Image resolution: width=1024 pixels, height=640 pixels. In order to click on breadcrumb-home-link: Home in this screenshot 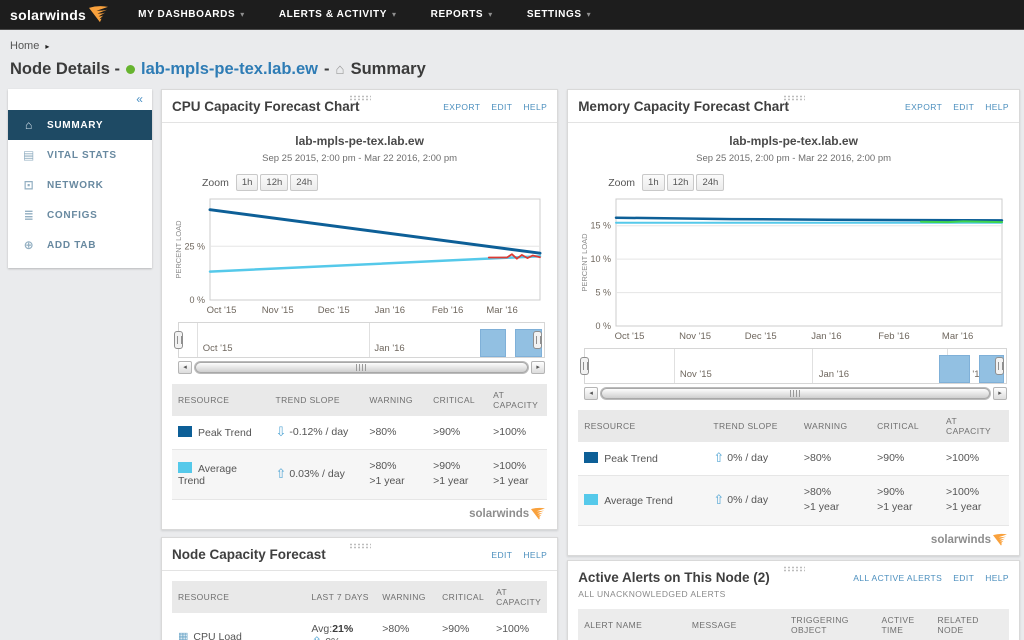, I will do `click(25, 46)`.